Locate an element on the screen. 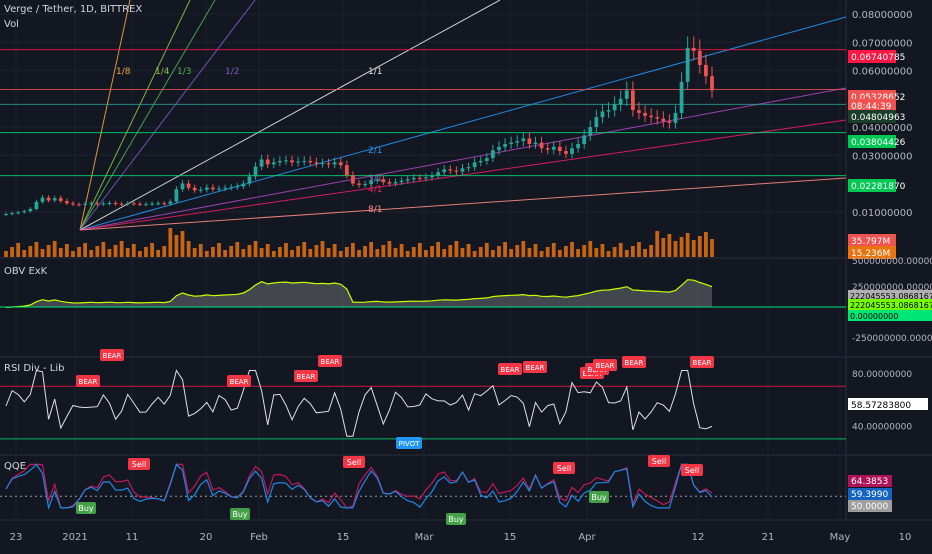  price-marker: 0.06740785 is located at coordinates (878, 58).